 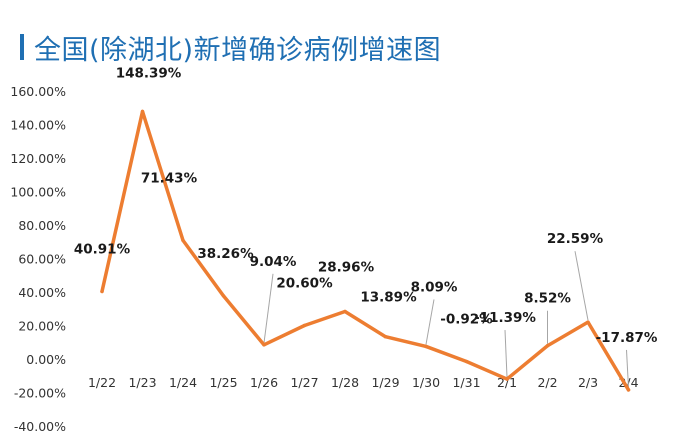 What do you see at coordinates (434, 287) in the screenshot?
I see `data-label: 8.09%` at bounding box center [434, 287].